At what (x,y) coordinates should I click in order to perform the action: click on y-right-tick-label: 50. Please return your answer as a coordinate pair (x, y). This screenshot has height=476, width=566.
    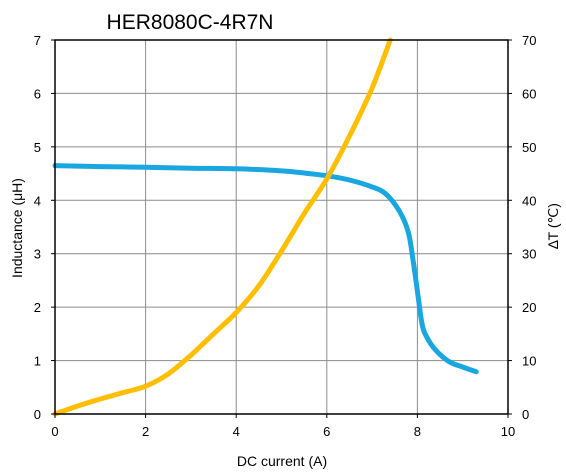
    Looking at the image, I should click on (529, 147).